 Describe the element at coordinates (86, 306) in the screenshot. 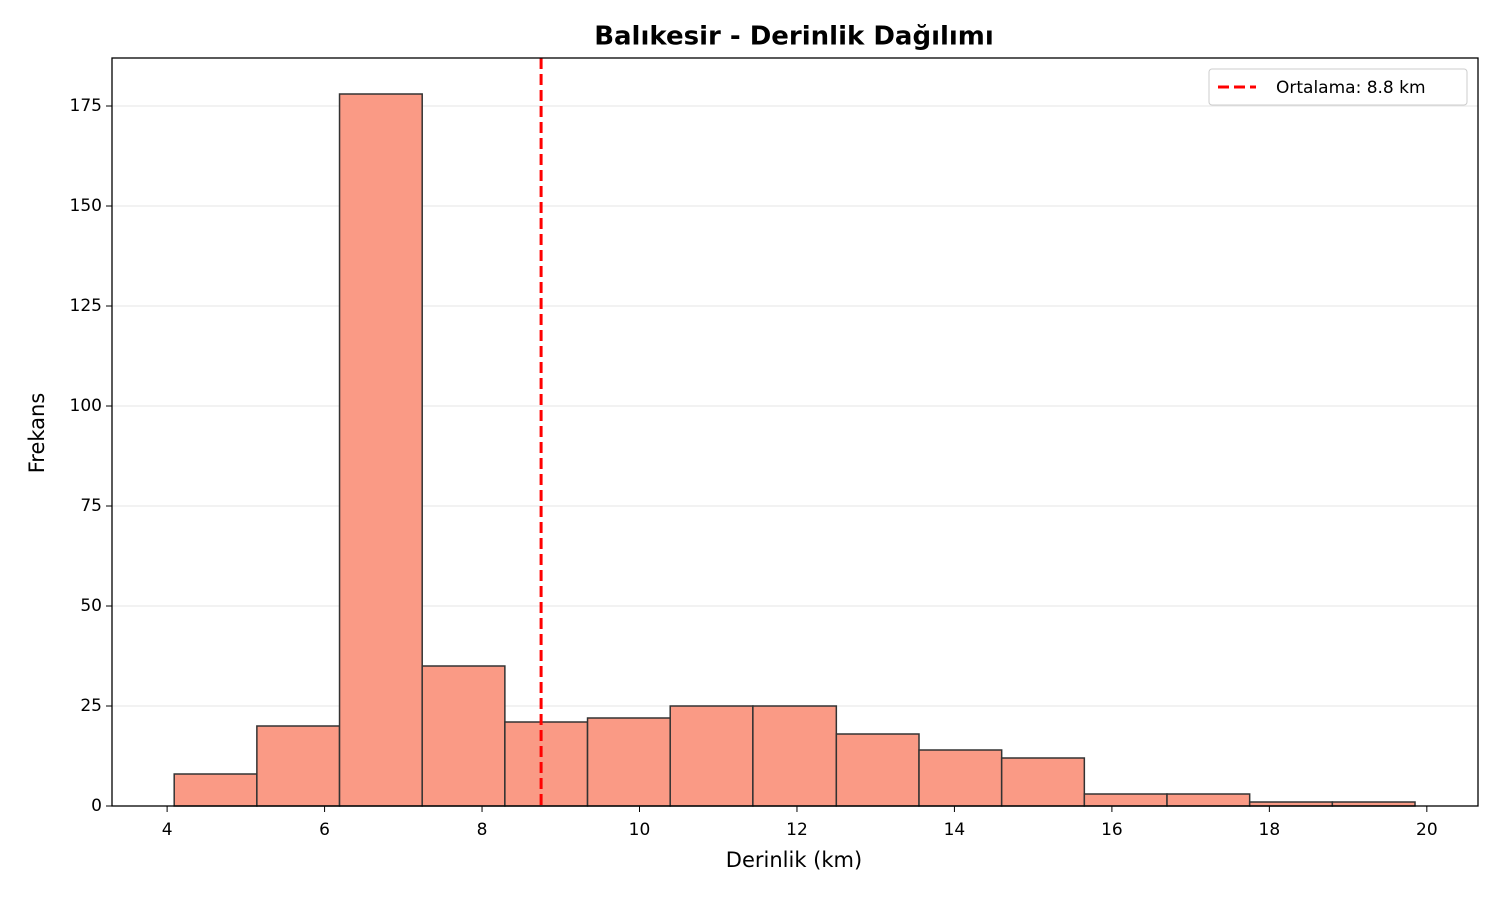

I see `y-tick-label: 125` at that location.